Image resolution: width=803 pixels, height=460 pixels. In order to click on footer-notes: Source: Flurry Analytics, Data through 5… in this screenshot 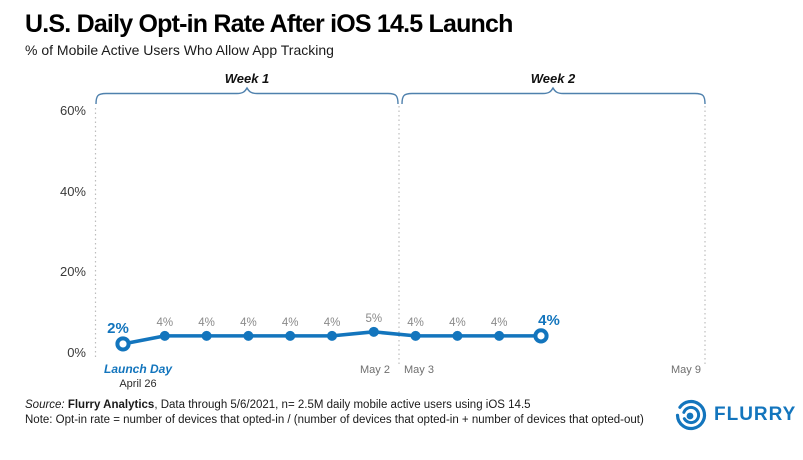, I will do `click(334, 413)`.